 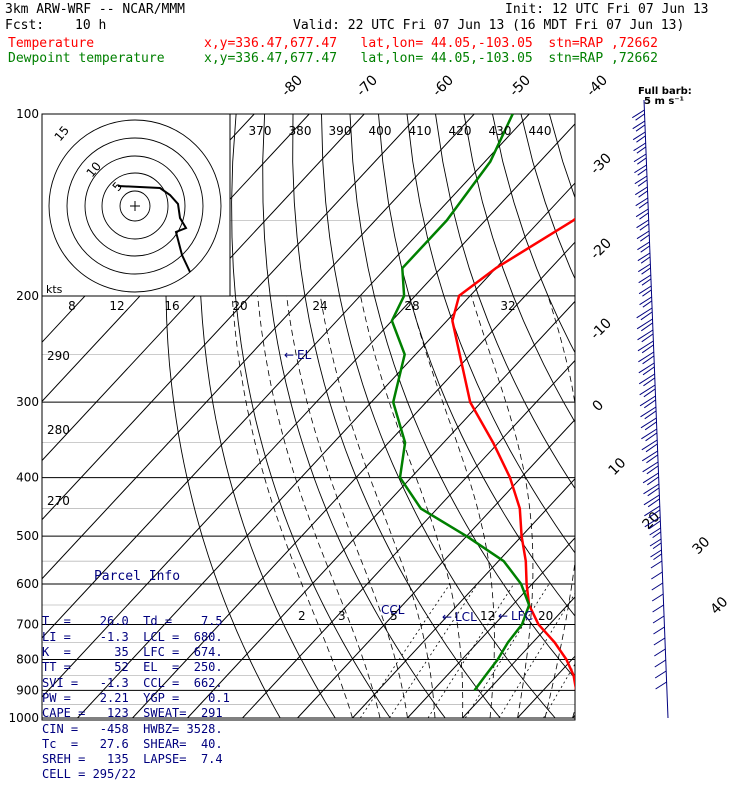 What do you see at coordinates (27, 478) in the screenshot?
I see `pressure-tick-label: 400` at bounding box center [27, 478].